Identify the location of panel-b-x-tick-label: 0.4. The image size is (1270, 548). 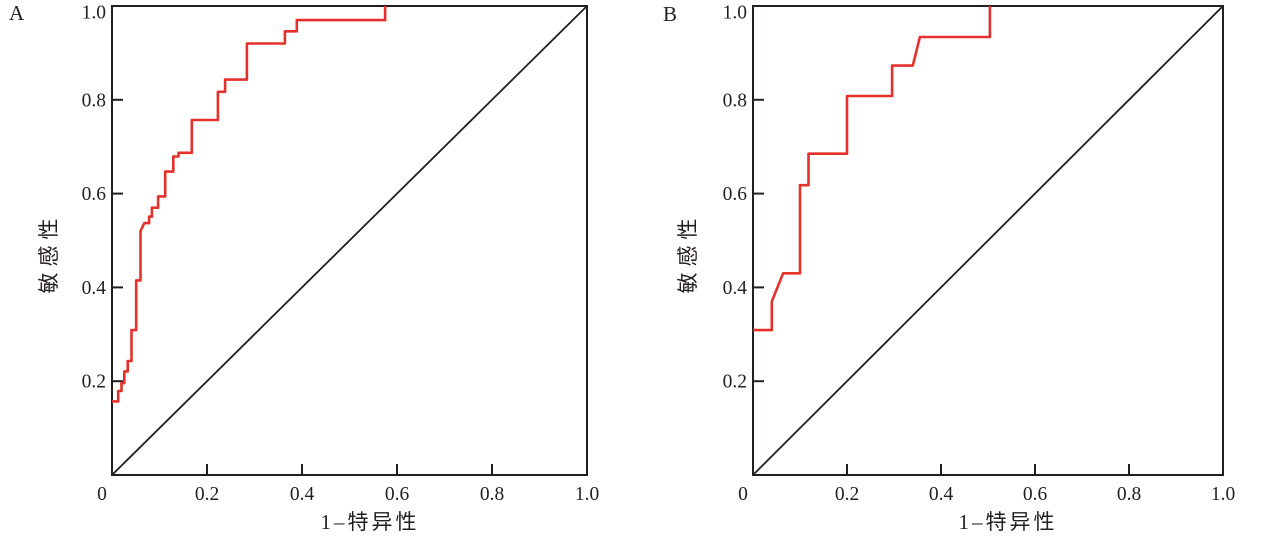
(941, 494).